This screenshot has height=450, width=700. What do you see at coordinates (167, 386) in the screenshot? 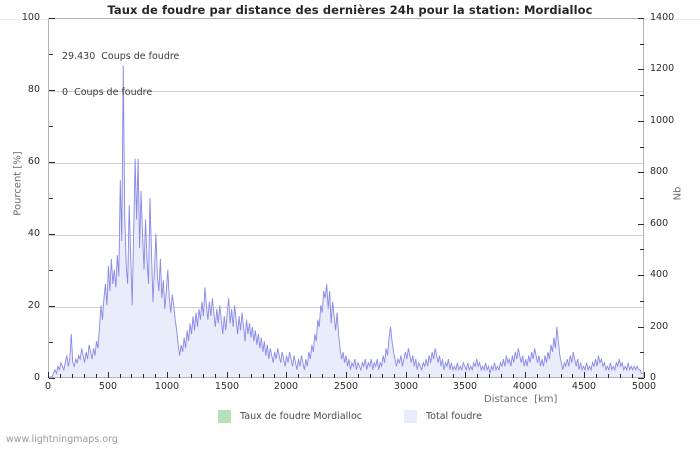
I see `x-tick-label-1000: 1000` at bounding box center [167, 386].